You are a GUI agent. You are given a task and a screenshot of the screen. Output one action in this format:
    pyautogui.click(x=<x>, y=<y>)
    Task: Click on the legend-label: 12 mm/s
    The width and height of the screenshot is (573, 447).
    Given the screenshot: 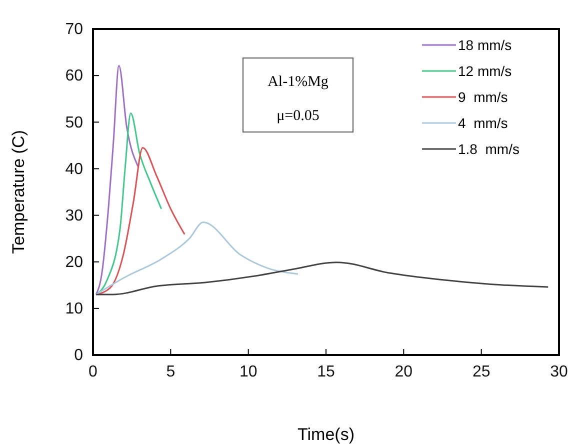 What is the action you would take?
    pyautogui.click(x=485, y=71)
    